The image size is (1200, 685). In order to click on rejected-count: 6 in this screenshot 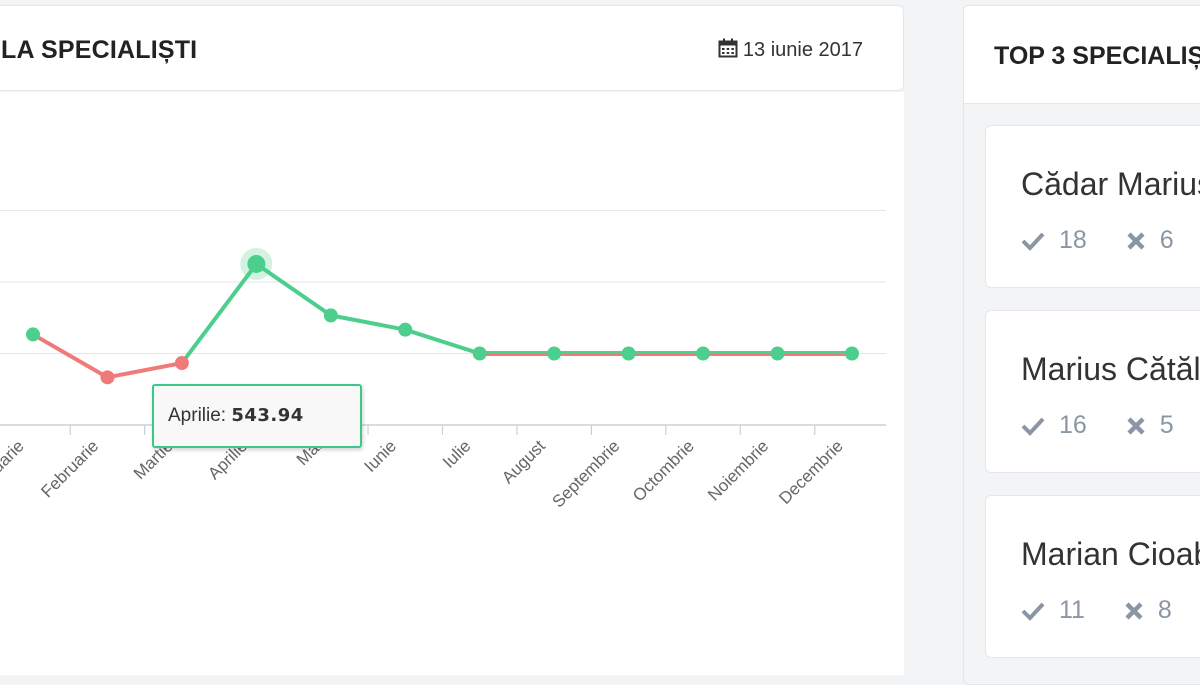, I will do `click(1166, 240)`.